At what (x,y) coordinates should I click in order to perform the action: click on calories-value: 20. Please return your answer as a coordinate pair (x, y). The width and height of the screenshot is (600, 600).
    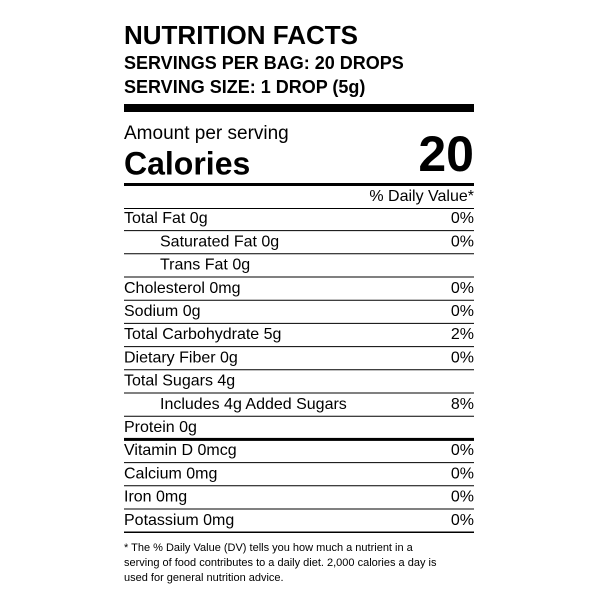
    Looking at the image, I should click on (446, 154).